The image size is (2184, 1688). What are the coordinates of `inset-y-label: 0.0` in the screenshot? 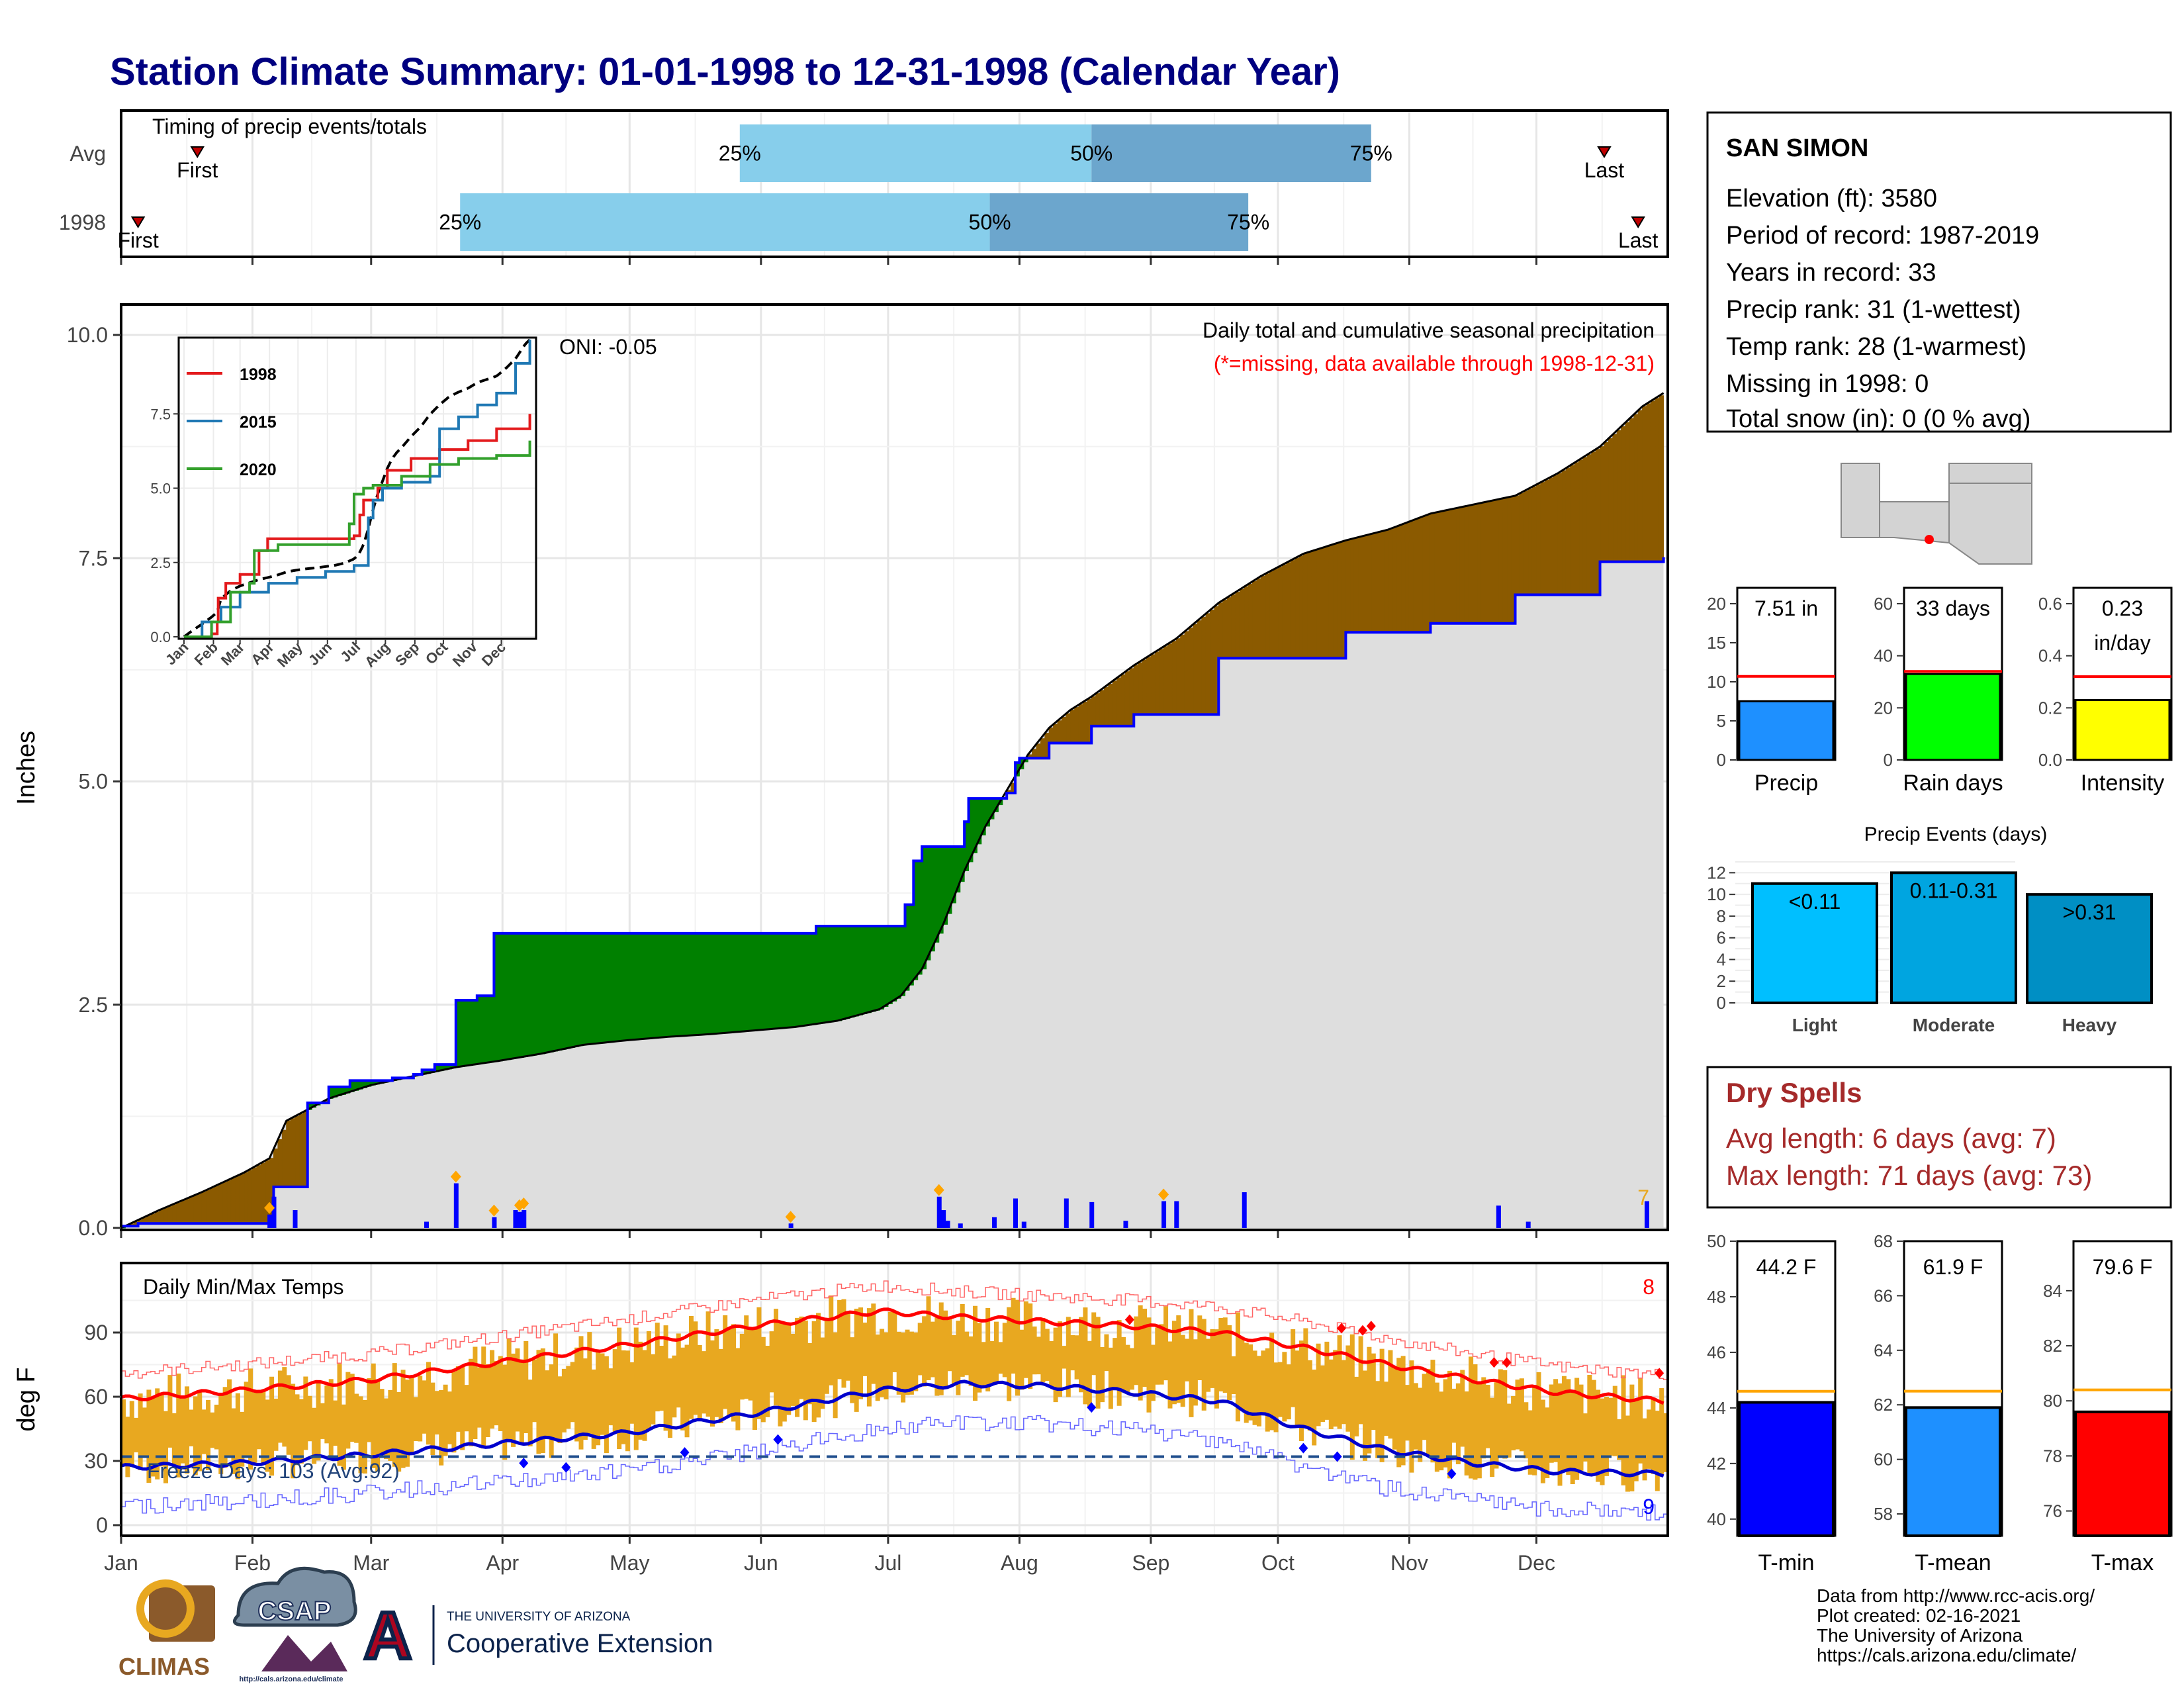 It's located at (160, 637).